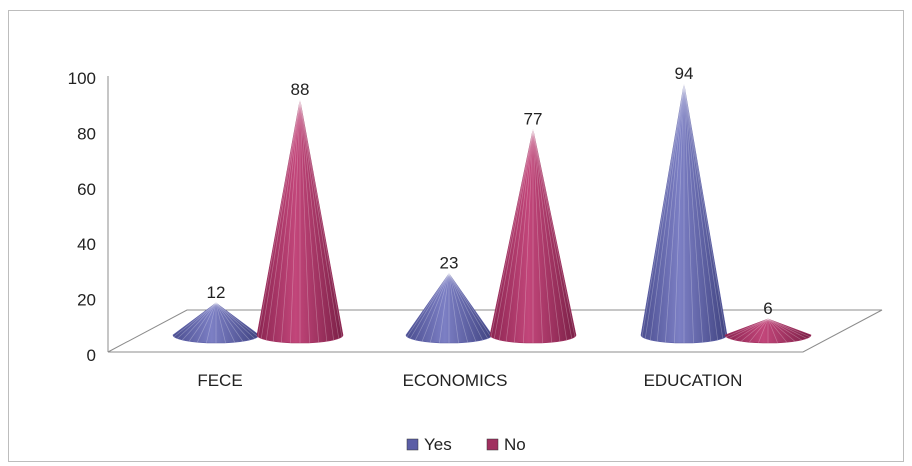 The height and width of the screenshot is (466, 912). Describe the element at coordinates (768, 331) in the screenshot. I see `cone-no-education` at that location.